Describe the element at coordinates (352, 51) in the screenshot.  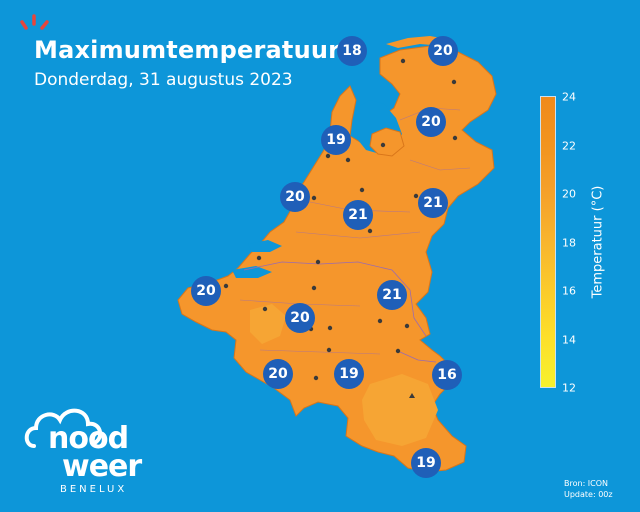
I see `temp-badge: 18` at that location.